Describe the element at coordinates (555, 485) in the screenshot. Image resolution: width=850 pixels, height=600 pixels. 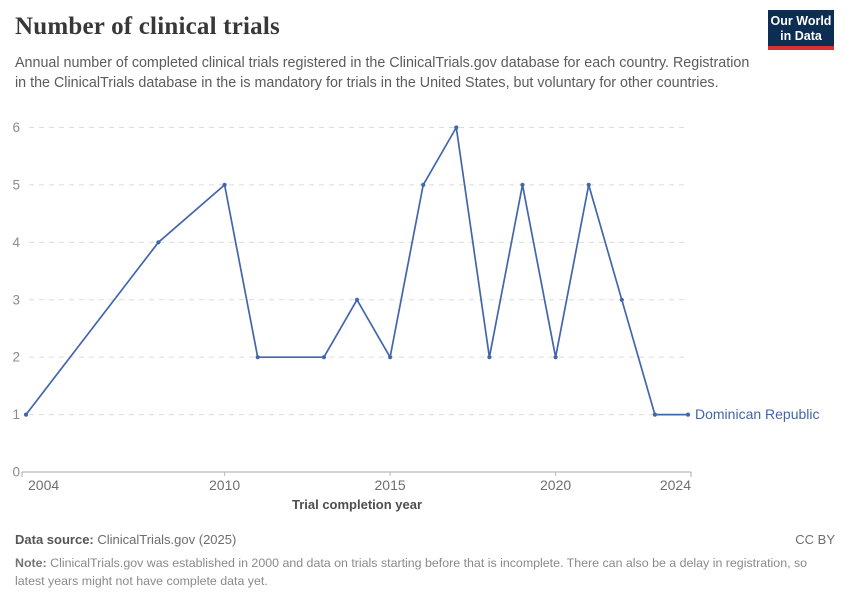
I see `x-tick-label: 2020` at that location.